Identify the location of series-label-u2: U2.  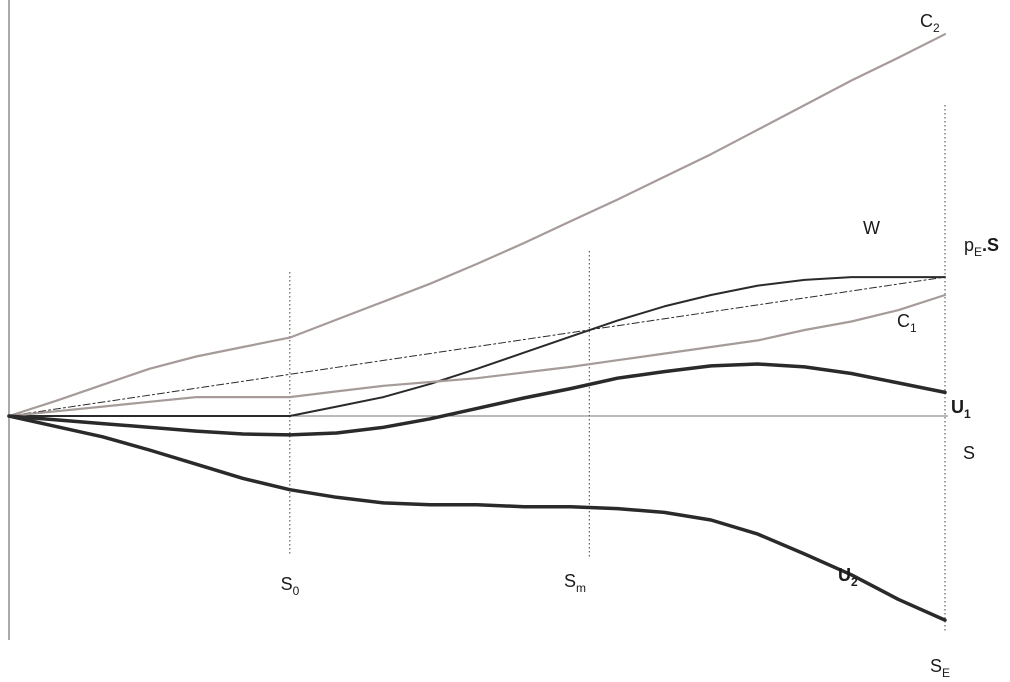
(848, 577).